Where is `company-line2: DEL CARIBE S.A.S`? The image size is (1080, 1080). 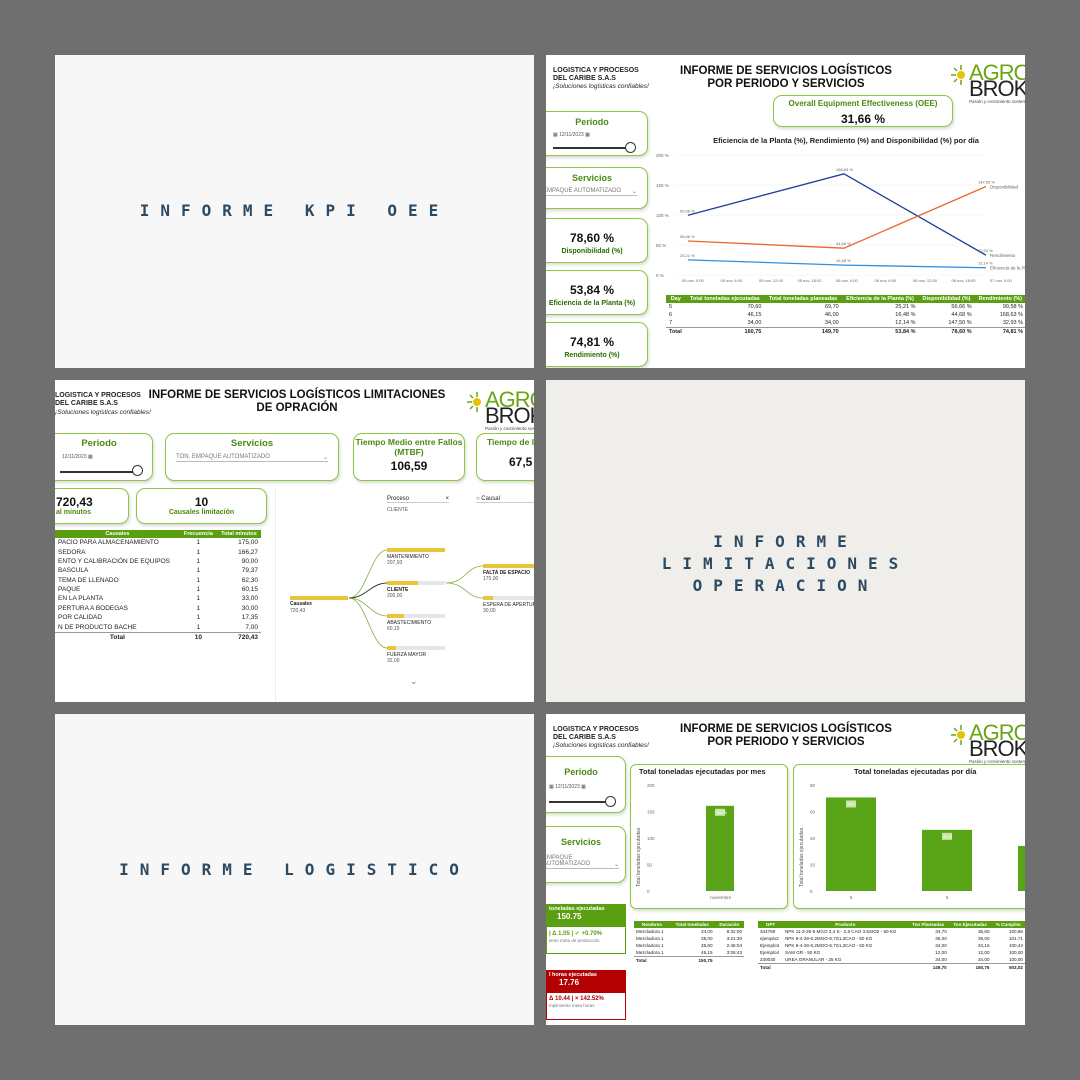
company-line2: DEL CARIBE S.A.S is located at coordinates (584, 737).